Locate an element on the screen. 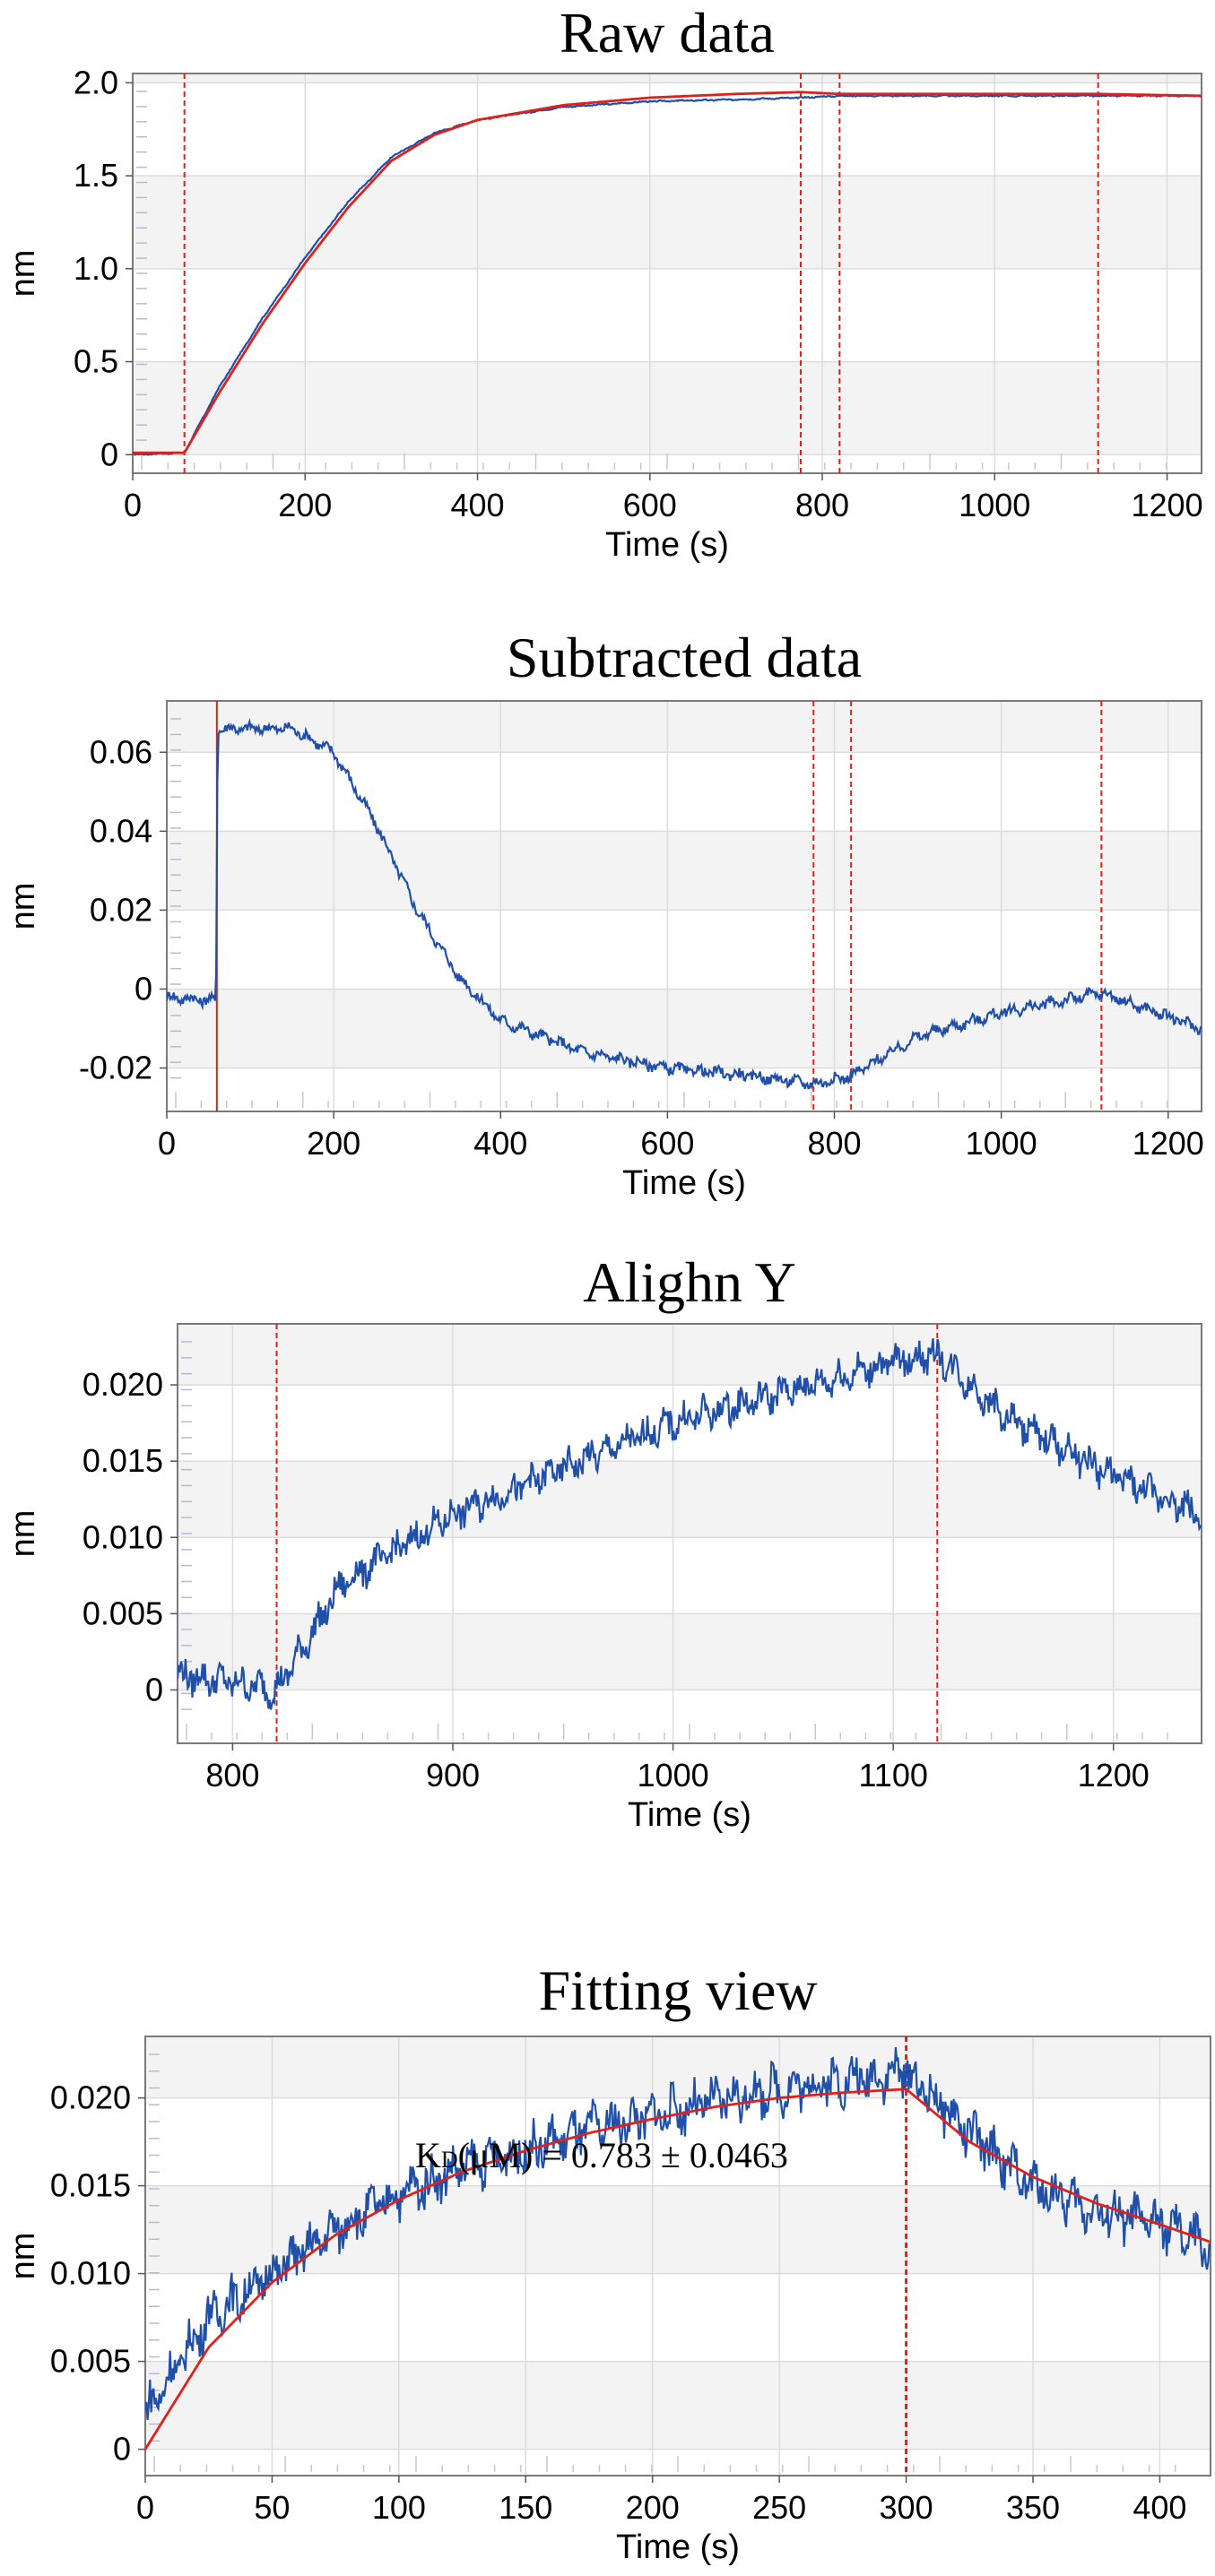  x-tick-label: 50 is located at coordinates (272, 2507).